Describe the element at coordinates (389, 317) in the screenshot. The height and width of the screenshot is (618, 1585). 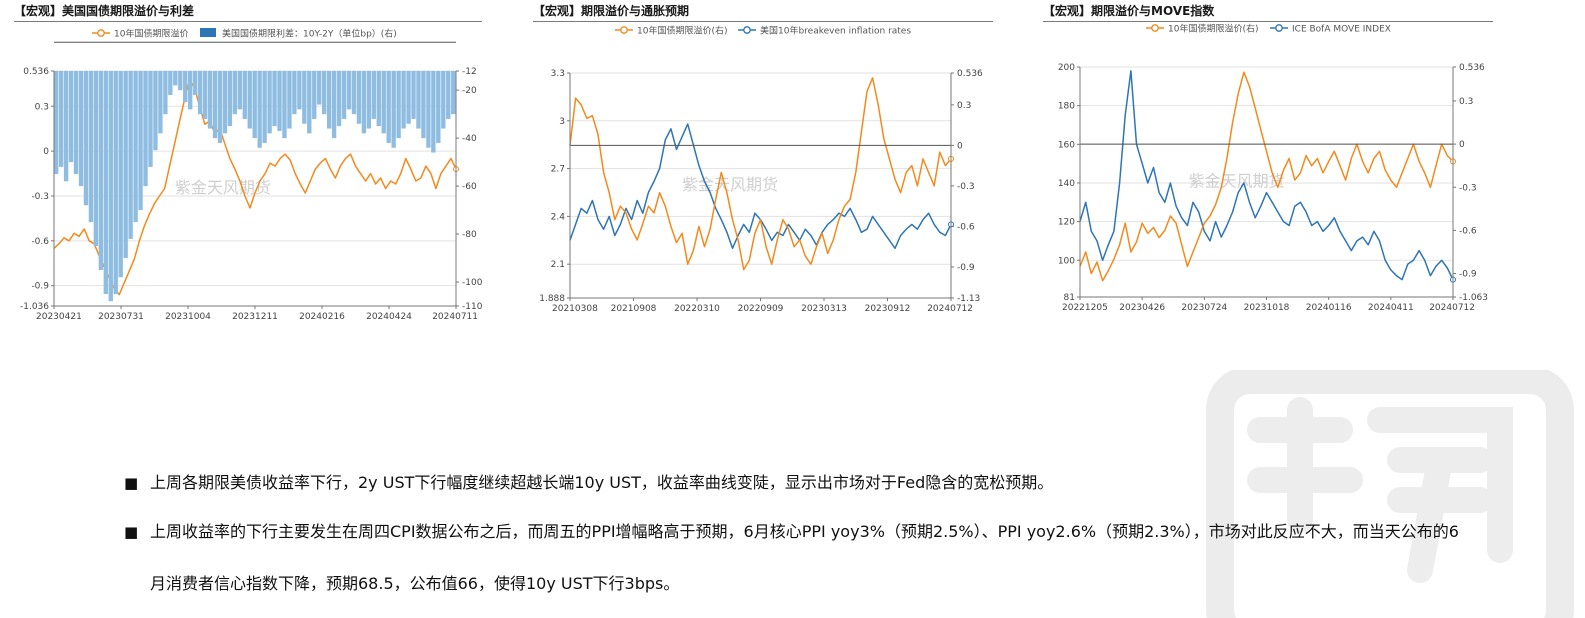
I see `x-tick-label: 20240424` at that location.